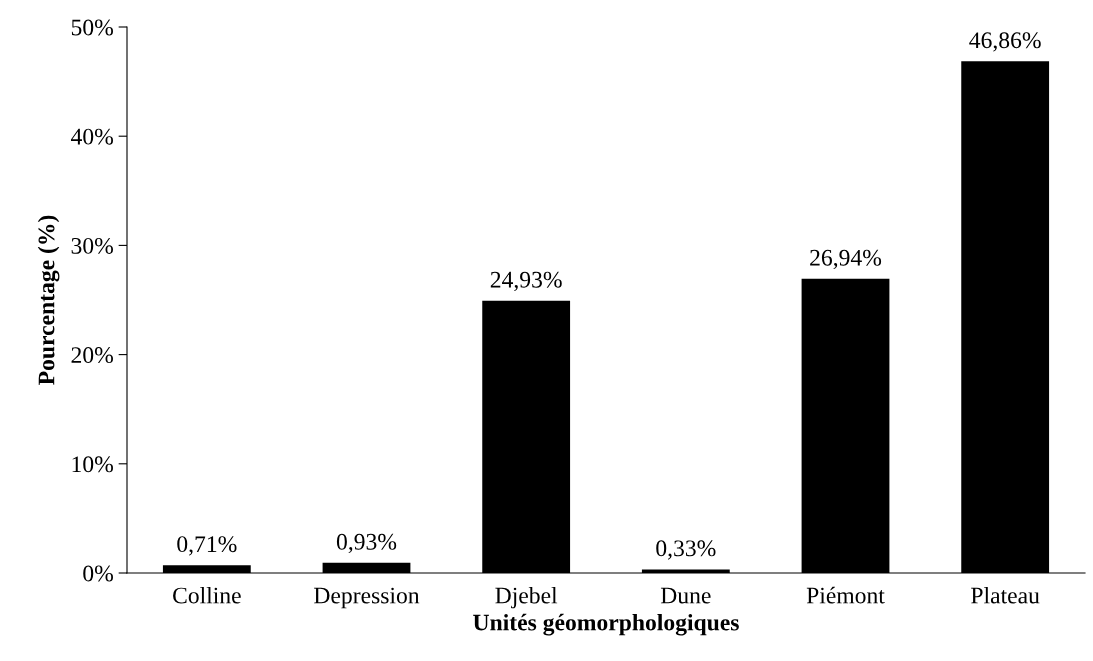 The width and height of the screenshot is (1093, 661). Describe the element at coordinates (91, 136) in the screenshot. I see `y-tick-label: 40%` at that location.